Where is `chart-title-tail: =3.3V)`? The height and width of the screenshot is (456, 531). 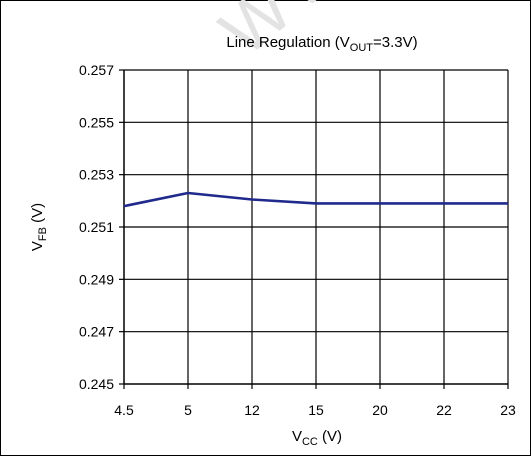
chart-title-tail: =3.3V) is located at coordinates (395, 42).